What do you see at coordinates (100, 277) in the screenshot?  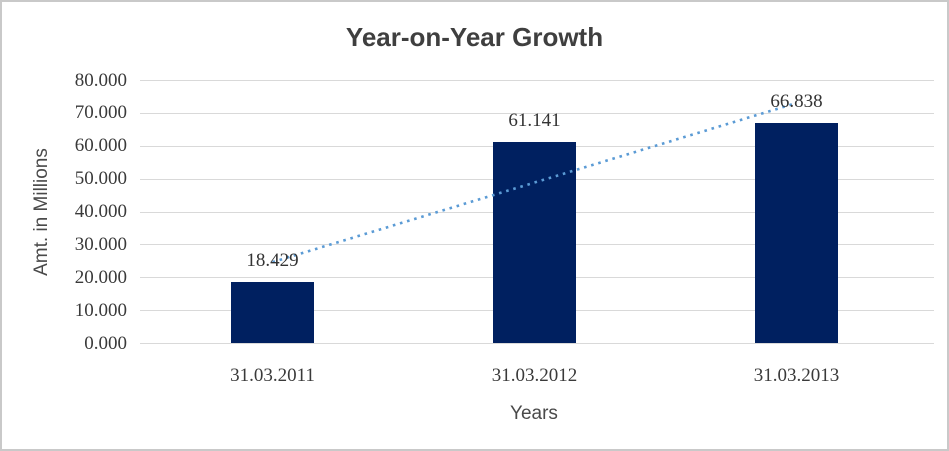 I see `y-tick-label: 20.000` at bounding box center [100, 277].